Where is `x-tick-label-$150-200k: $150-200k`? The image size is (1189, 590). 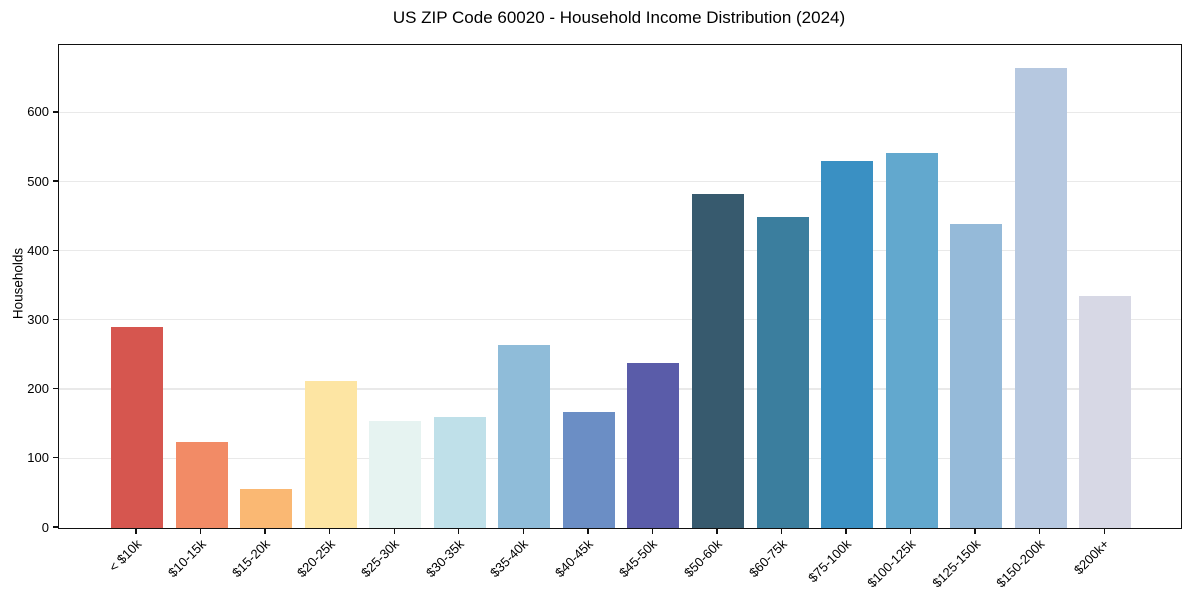
x-tick-label-$150-200k: $150-200k is located at coordinates (1020, 563).